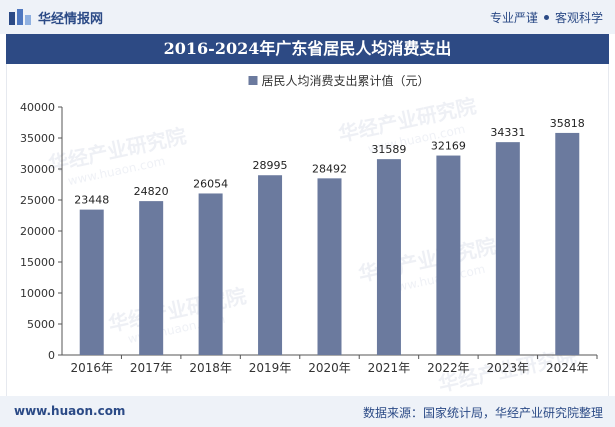  I want to click on x-tick-label: 2021年, so click(389, 368).